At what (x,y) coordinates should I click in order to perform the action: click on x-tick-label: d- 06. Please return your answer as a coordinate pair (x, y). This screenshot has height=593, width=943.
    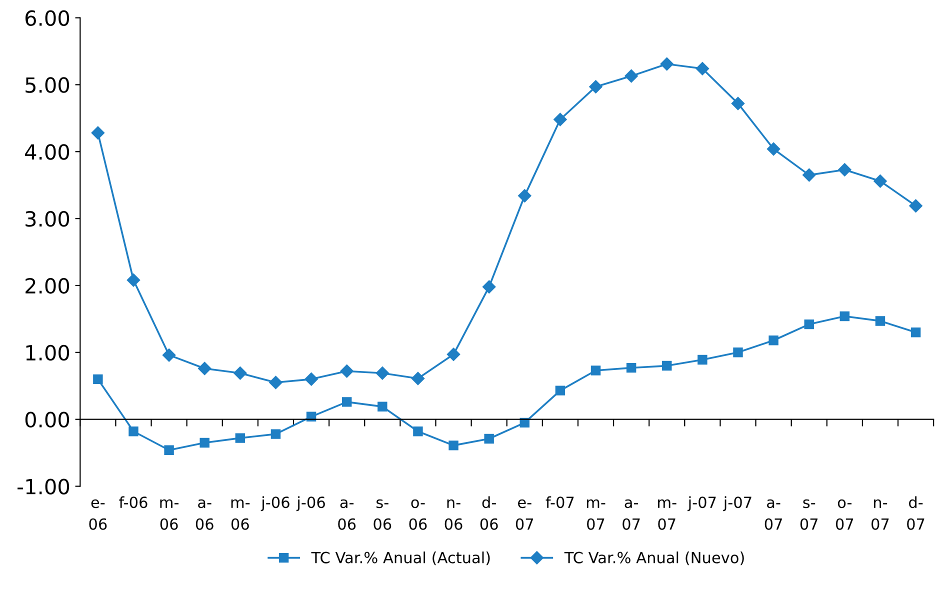
    Looking at the image, I should click on (489, 513).